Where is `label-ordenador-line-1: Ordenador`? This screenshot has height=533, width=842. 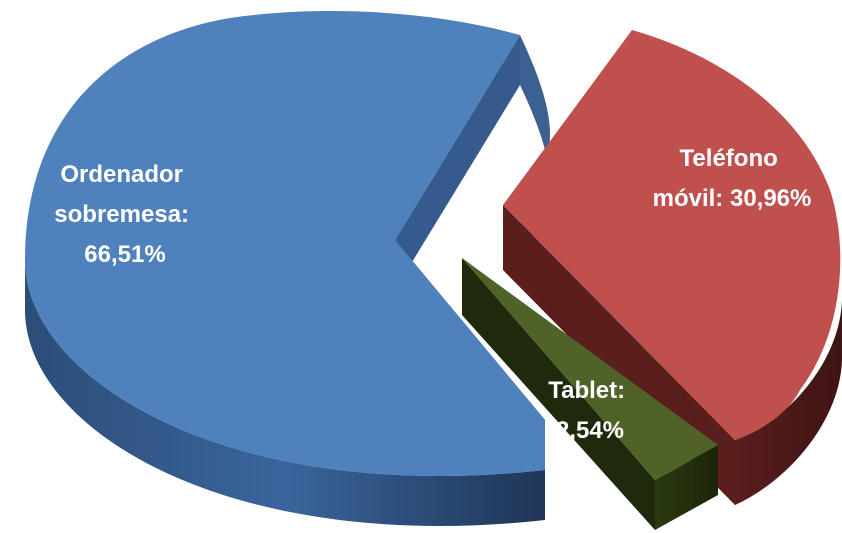 label-ordenador-line-1: Ordenador is located at coordinates (121, 174).